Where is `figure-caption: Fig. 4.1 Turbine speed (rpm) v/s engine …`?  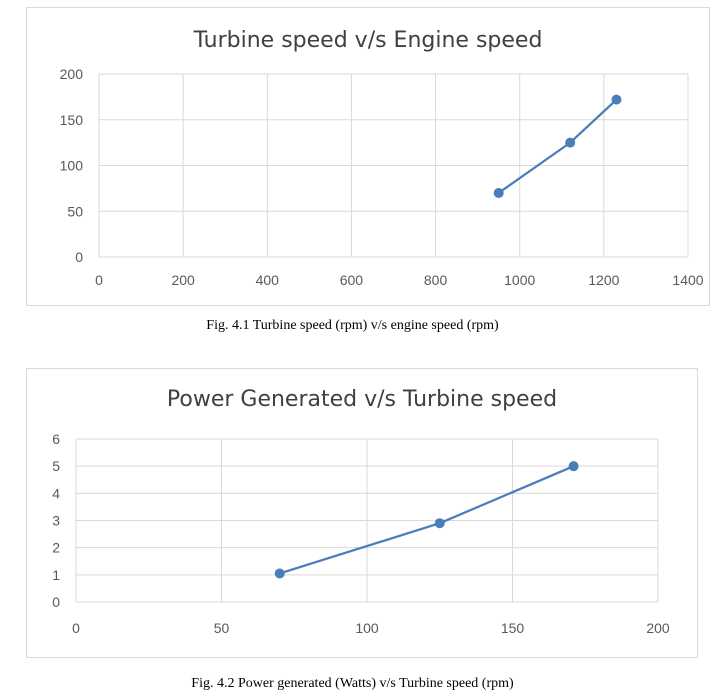 figure-caption: Fig. 4.1 Turbine speed (rpm) v/s engine … is located at coordinates (352, 325).